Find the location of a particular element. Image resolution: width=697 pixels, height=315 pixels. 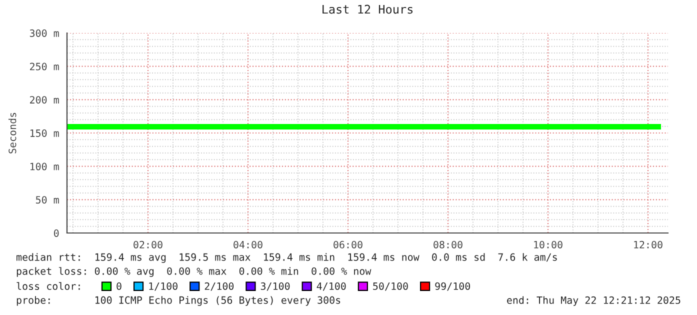

y-tick-label: 300 m is located at coordinates (44, 33).